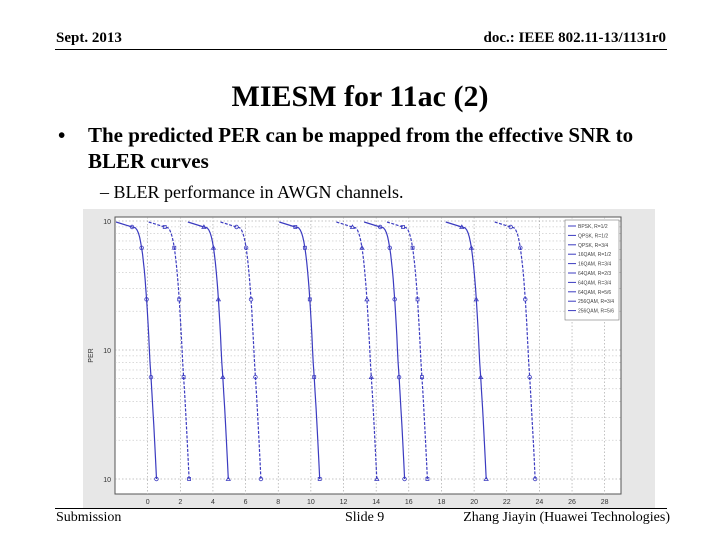  Describe the element at coordinates (213, 502) in the screenshot. I see `x-tick-label: 4` at that location.